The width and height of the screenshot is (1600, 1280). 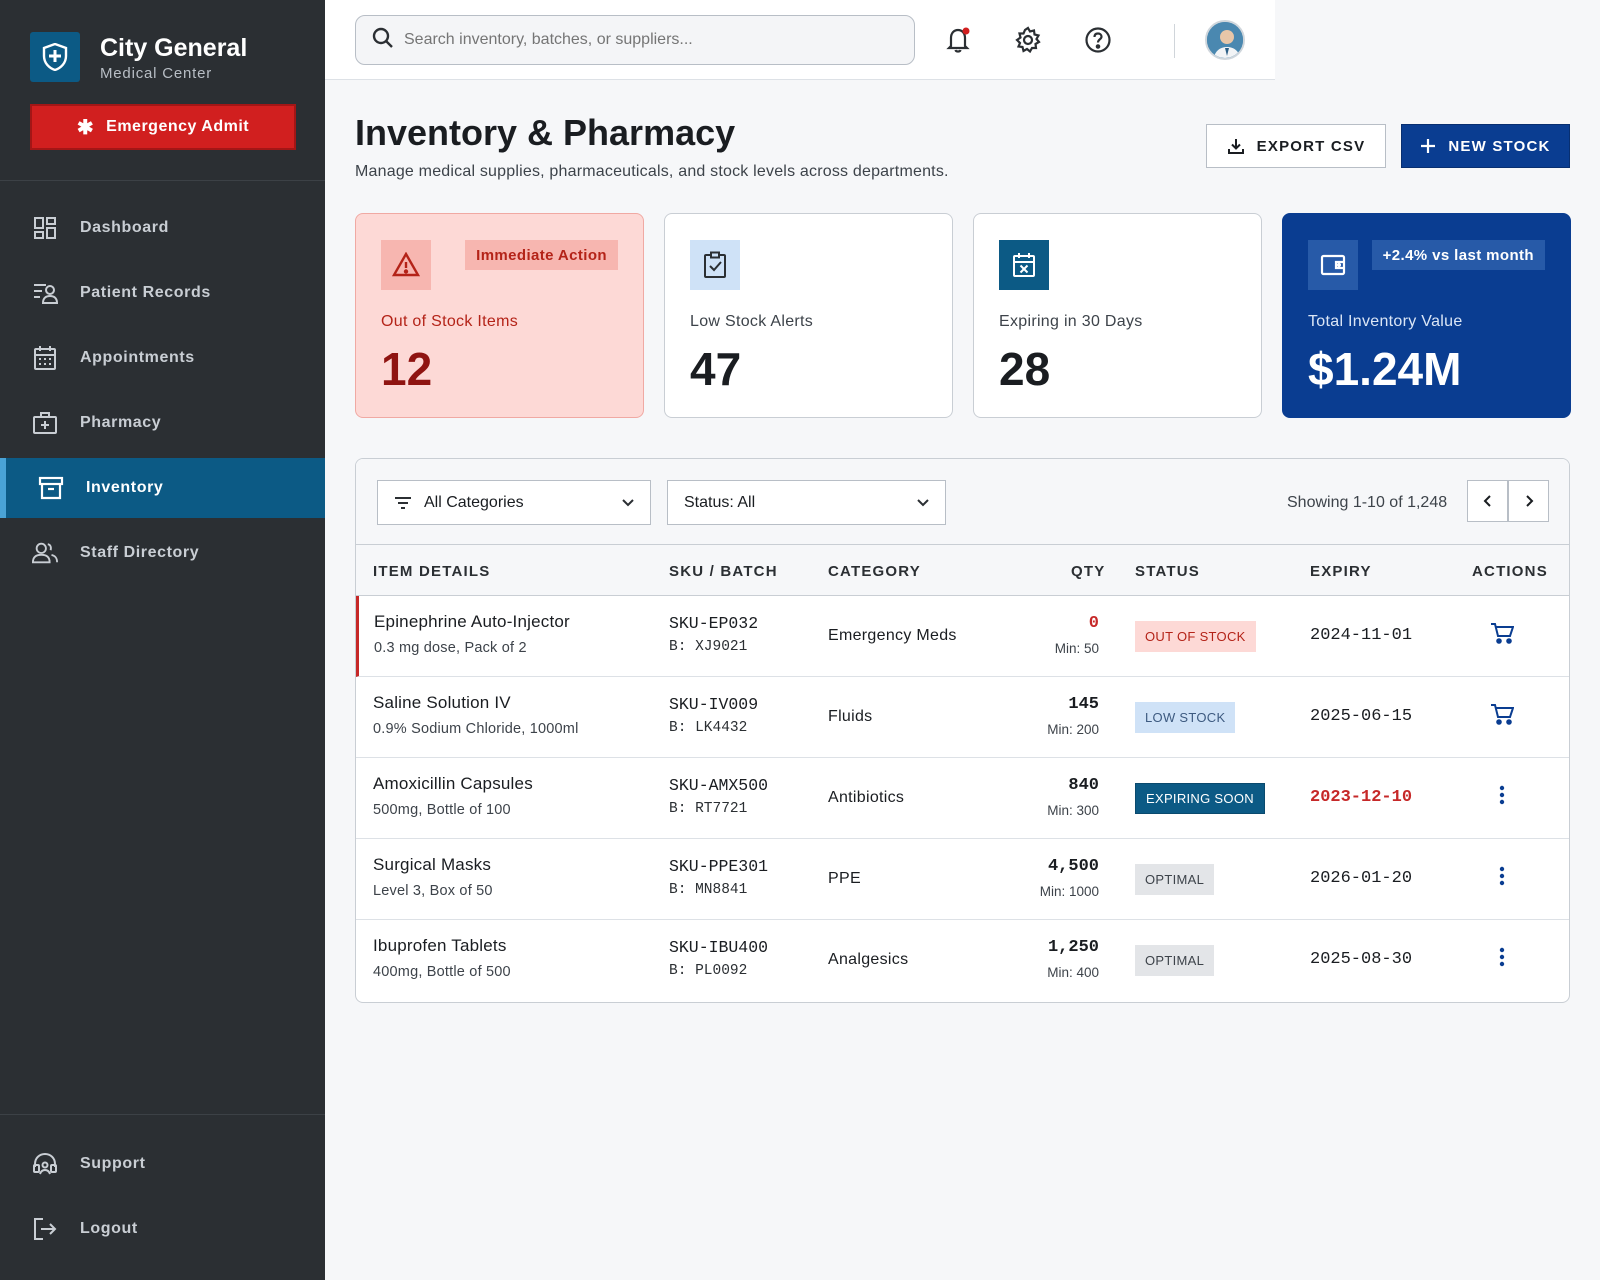 What do you see at coordinates (383, 40) in the screenshot?
I see `search-icon` at bounding box center [383, 40].